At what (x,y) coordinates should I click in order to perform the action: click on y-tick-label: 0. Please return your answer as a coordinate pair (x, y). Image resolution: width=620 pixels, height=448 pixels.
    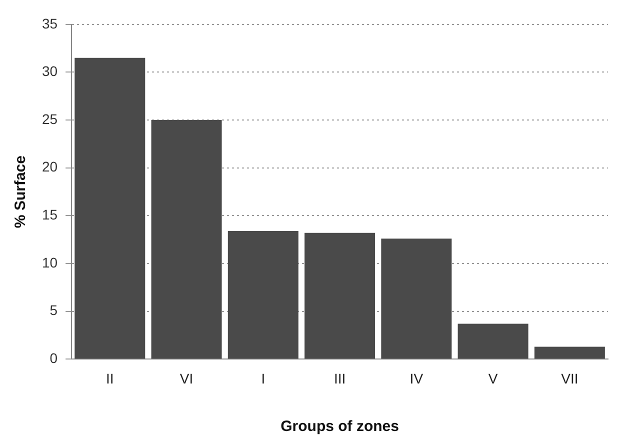
    Looking at the image, I should click on (54, 358).